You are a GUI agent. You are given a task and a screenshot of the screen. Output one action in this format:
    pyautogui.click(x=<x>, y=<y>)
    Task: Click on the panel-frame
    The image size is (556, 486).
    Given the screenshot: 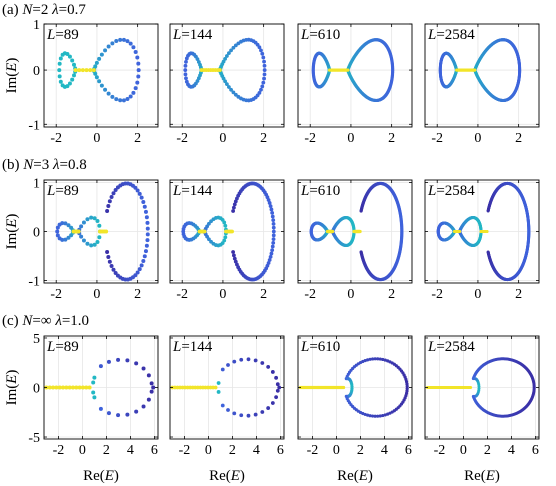 What is the action you would take?
    pyautogui.click(x=227, y=75)
    